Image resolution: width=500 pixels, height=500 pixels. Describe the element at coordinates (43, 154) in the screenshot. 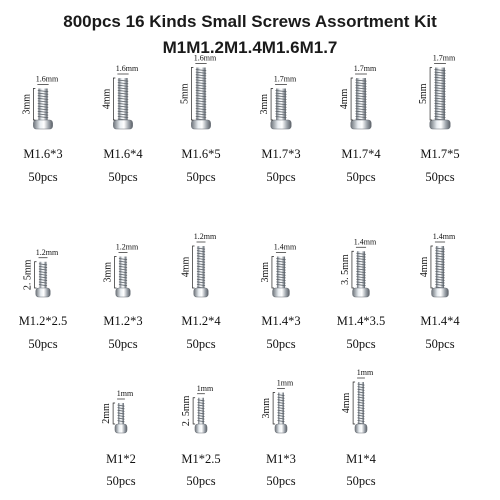

I see `screw-size-label: M1.6*3` at that location.